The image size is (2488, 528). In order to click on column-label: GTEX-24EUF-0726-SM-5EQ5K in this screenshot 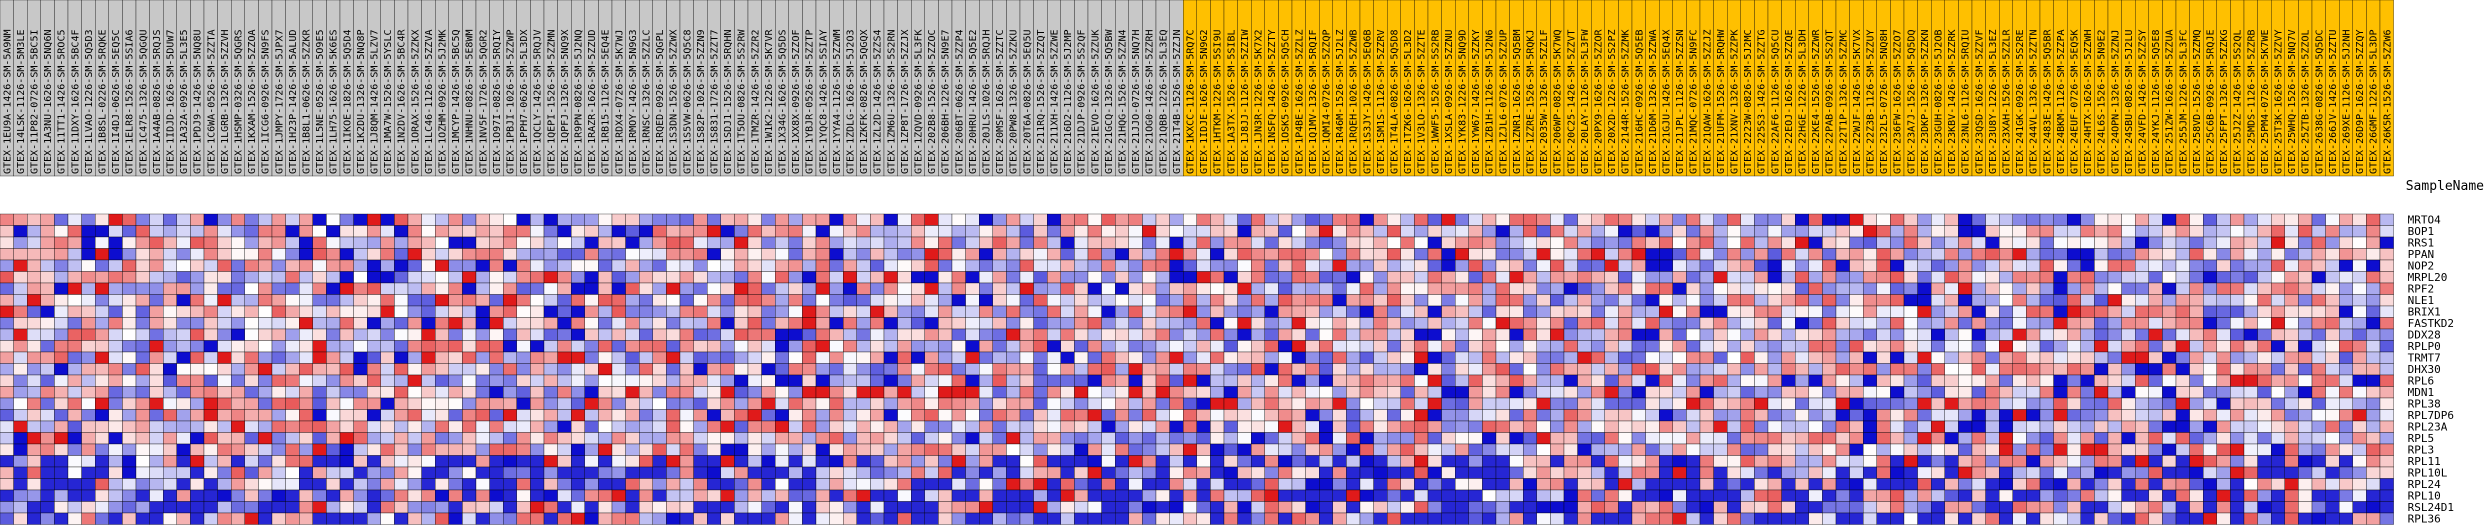, I will do `click(2075, 102)`.